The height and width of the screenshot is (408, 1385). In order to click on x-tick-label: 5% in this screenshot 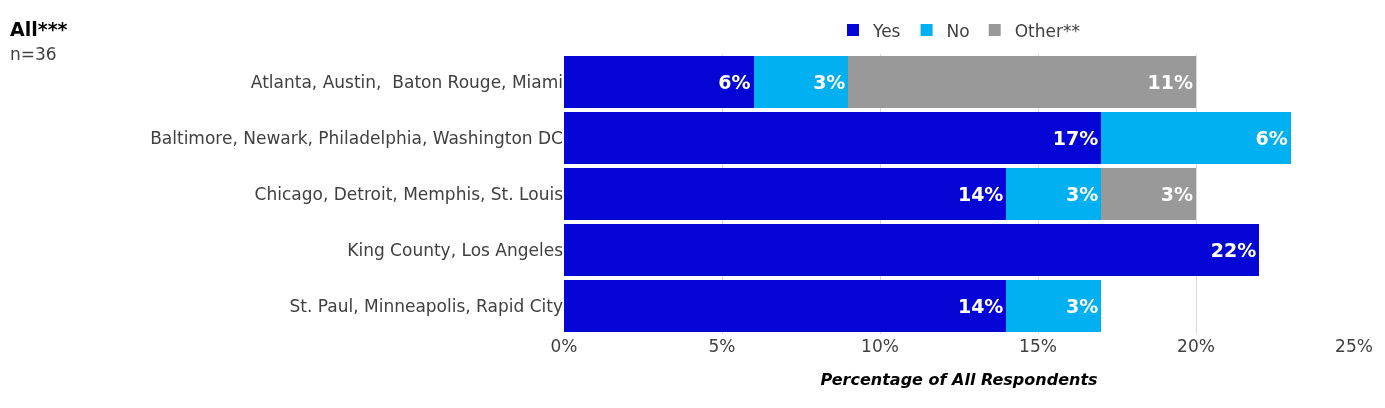, I will do `click(722, 346)`.